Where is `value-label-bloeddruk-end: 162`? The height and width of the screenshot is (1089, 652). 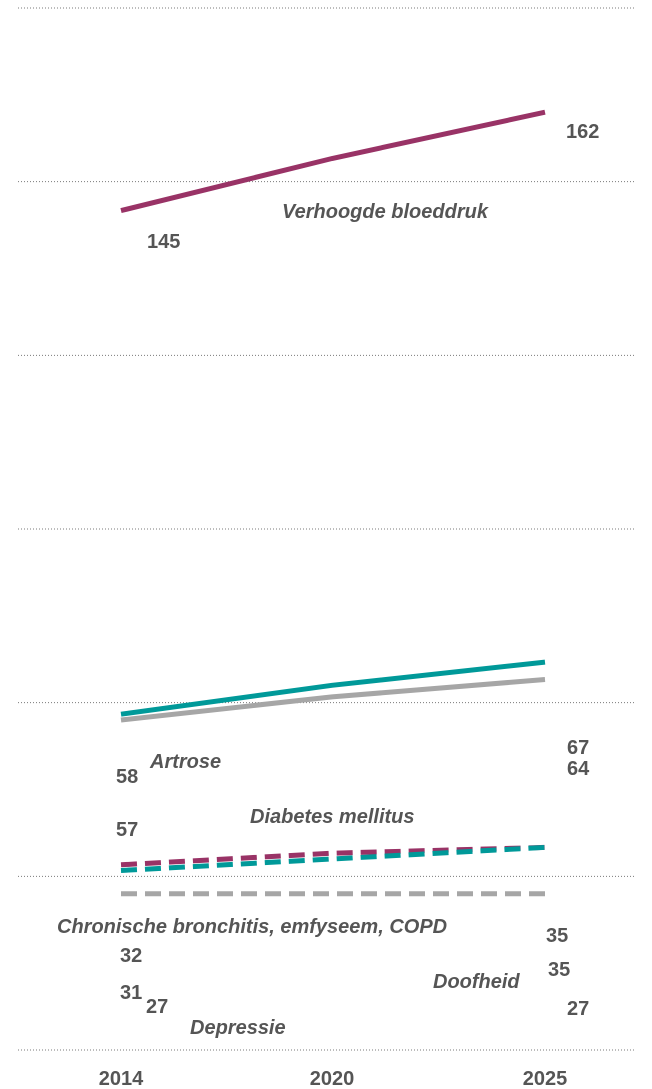 value-label-bloeddruk-end: 162 is located at coordinates (582, 132).